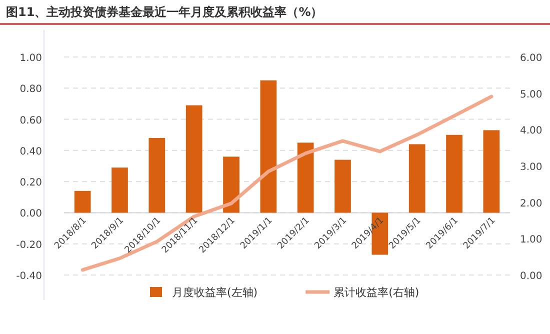 Image resolution: width=550 pixels, height=334 pixels. Describe the element at coordinates (531, 58) in the screenshot. I see `y2-tick-label: 6.00` at that location.